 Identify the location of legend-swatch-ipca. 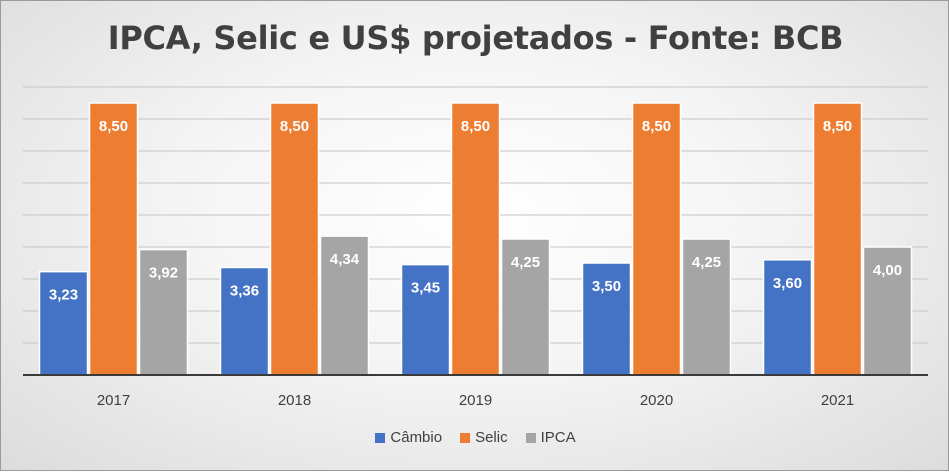
(530, 437).